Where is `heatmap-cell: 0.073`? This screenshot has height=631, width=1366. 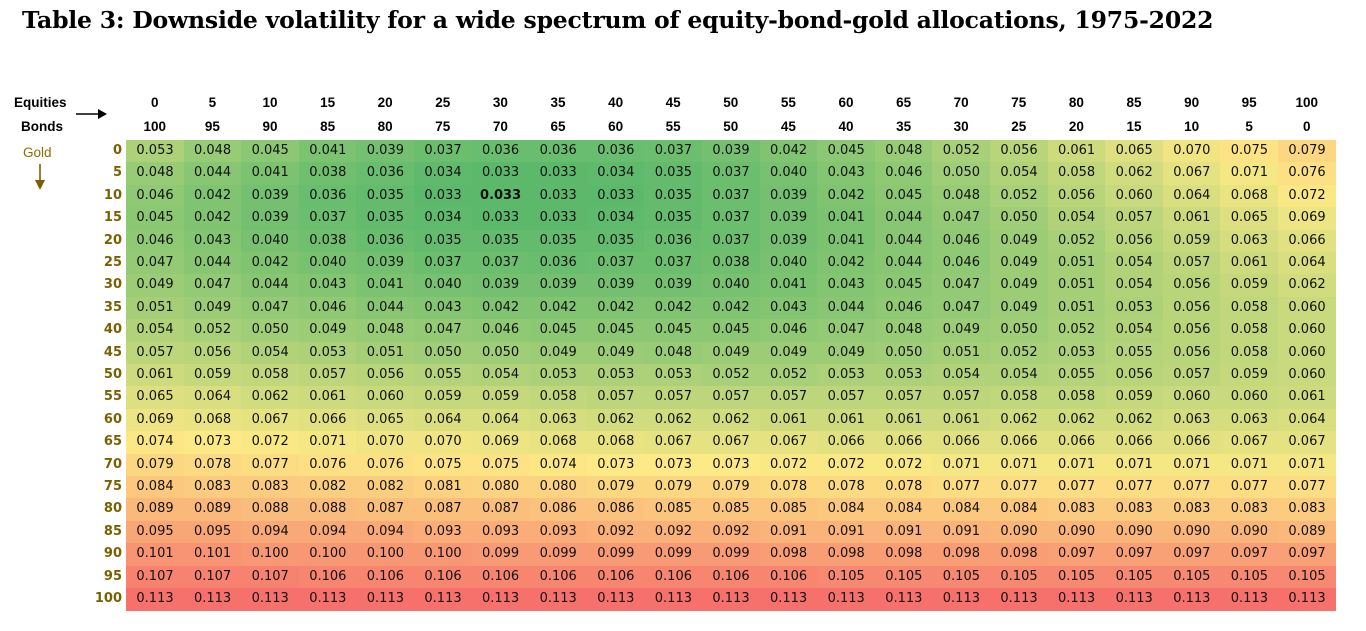 heatmap-cell: 0.073 is located at coordinates (731, 465).